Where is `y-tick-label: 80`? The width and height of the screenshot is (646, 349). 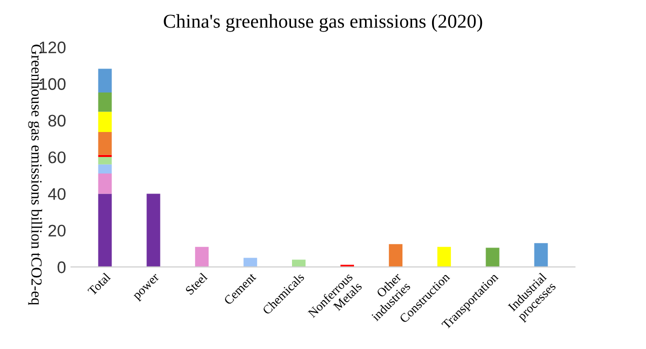 y-tick-label: 80 is located at coordinates (57, 120).